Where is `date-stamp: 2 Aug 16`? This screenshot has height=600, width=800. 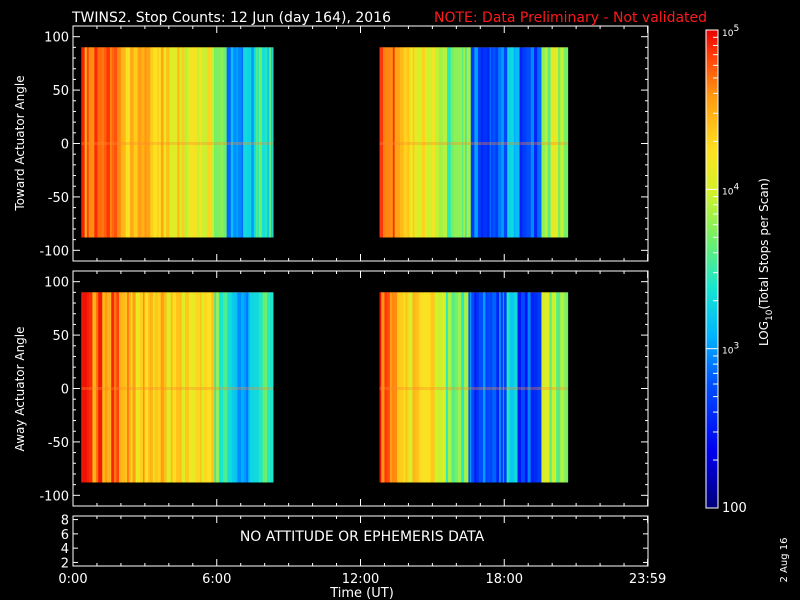
date-stamp: 2 Aug 16 is located at coordinates (784, 560).